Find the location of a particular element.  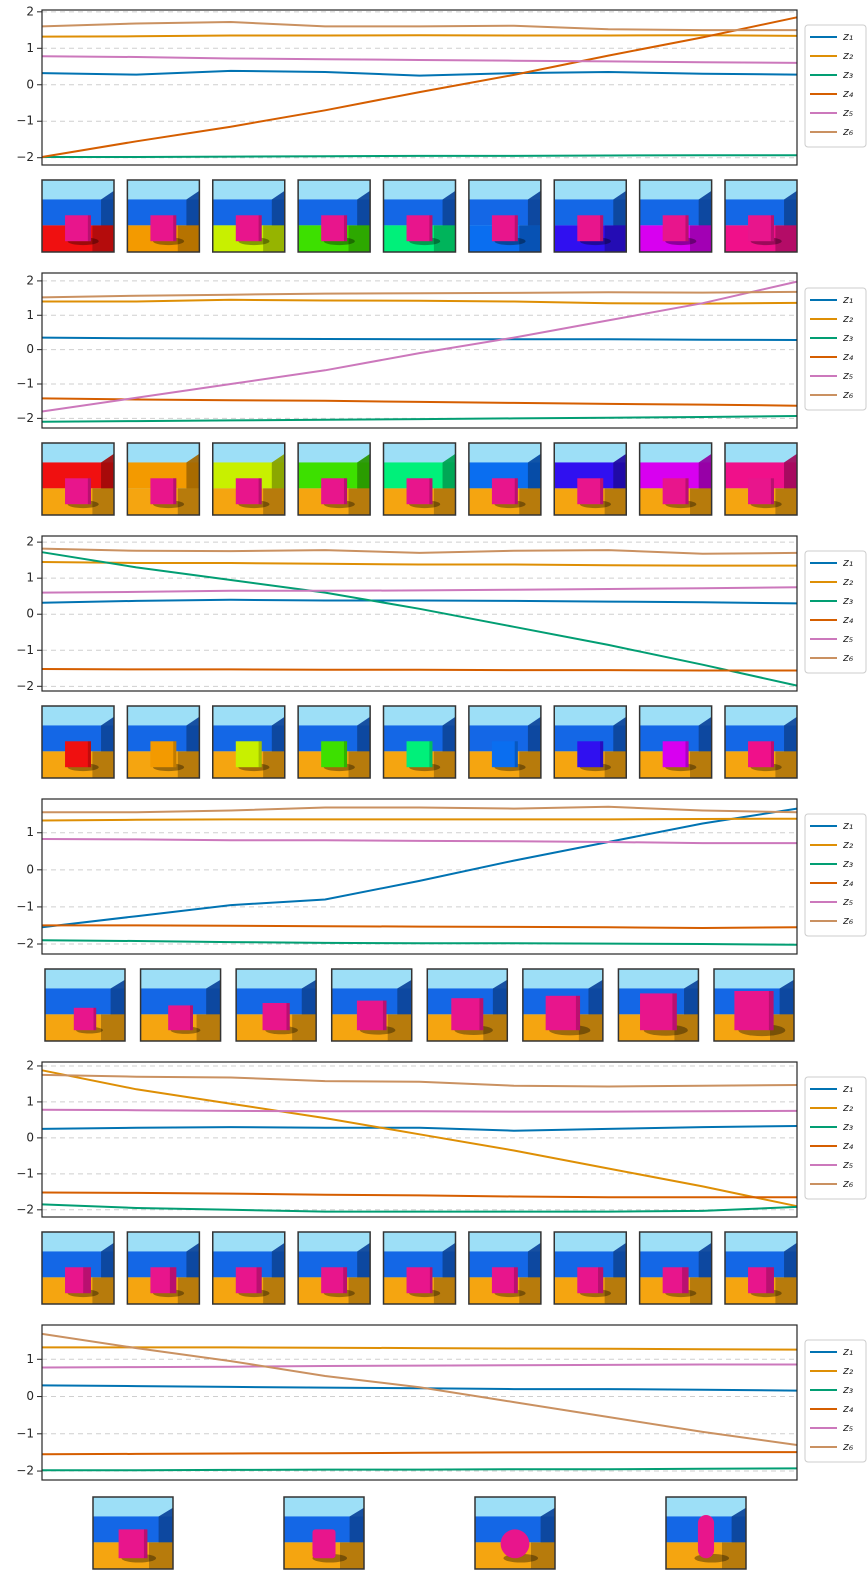

legend-label: z₅ is located at coordinates (847, 1164).